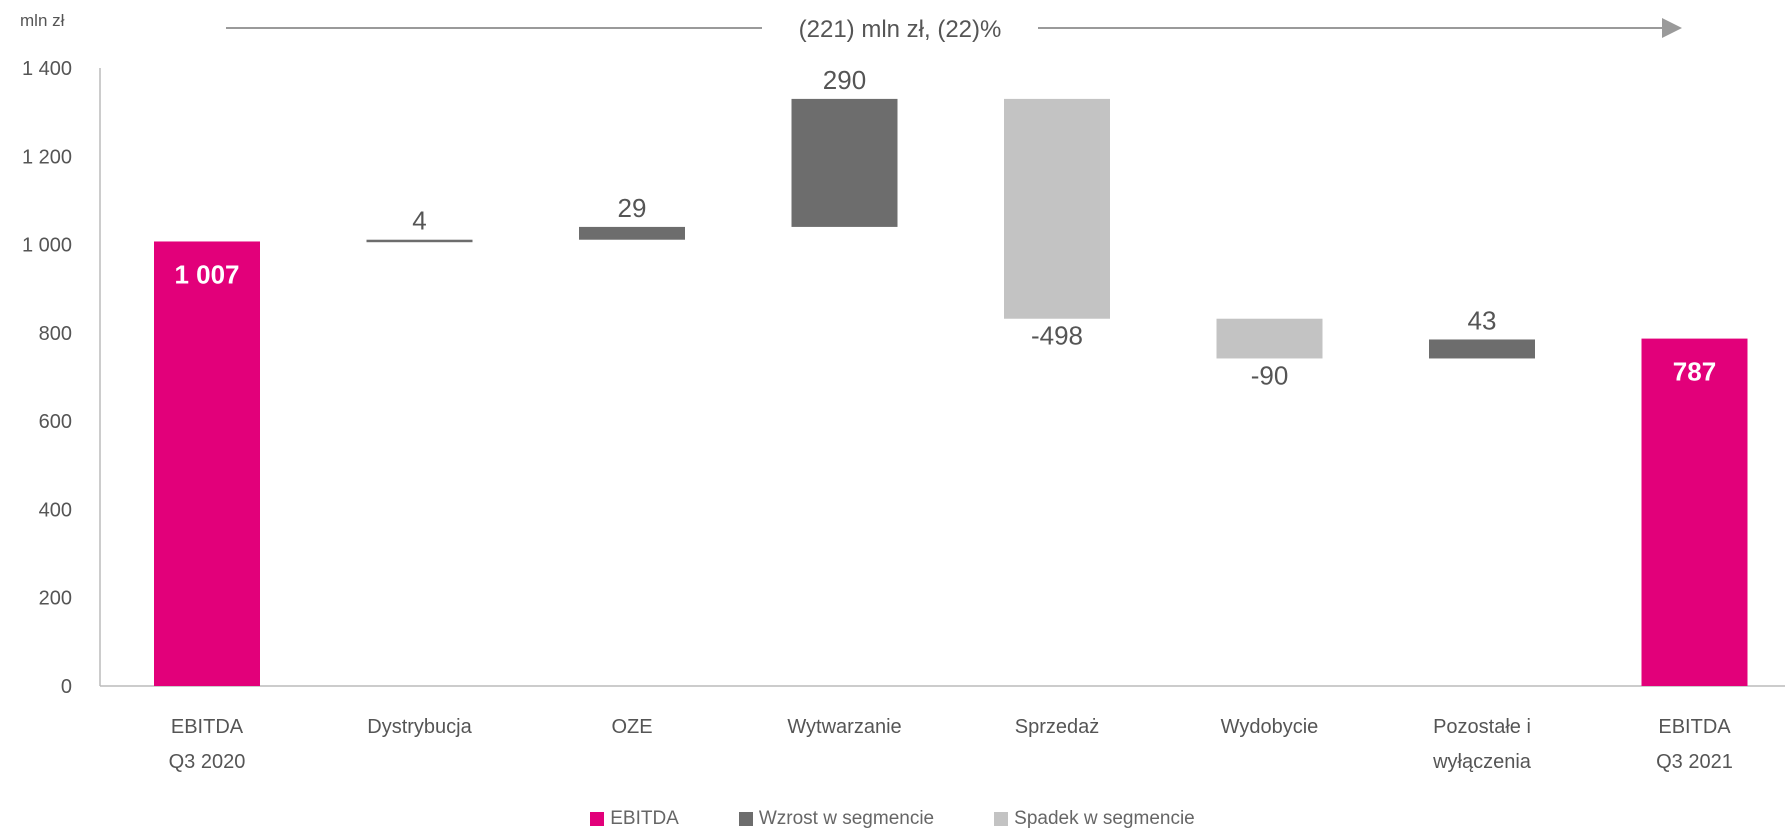  I want to click on annotation-text: (221) mln zł, (22)%, so click(900, 29).